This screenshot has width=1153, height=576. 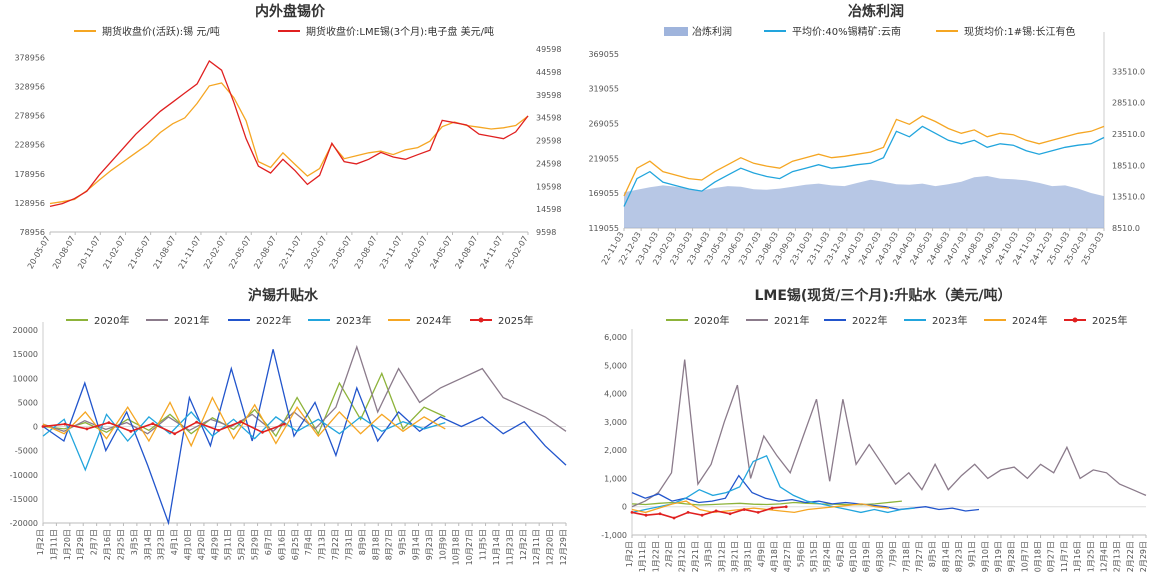 What do you see at coordinates (111, 320) in the screenshot?
I see `legend-label: 2020年` at bounding box center [111, 320].